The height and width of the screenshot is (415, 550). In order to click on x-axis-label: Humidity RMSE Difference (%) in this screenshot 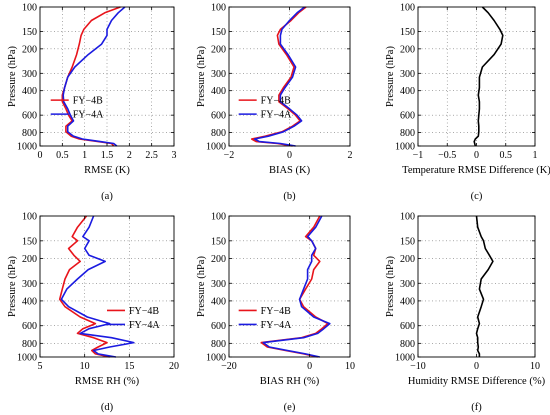, I will do `click(477, 381)`.